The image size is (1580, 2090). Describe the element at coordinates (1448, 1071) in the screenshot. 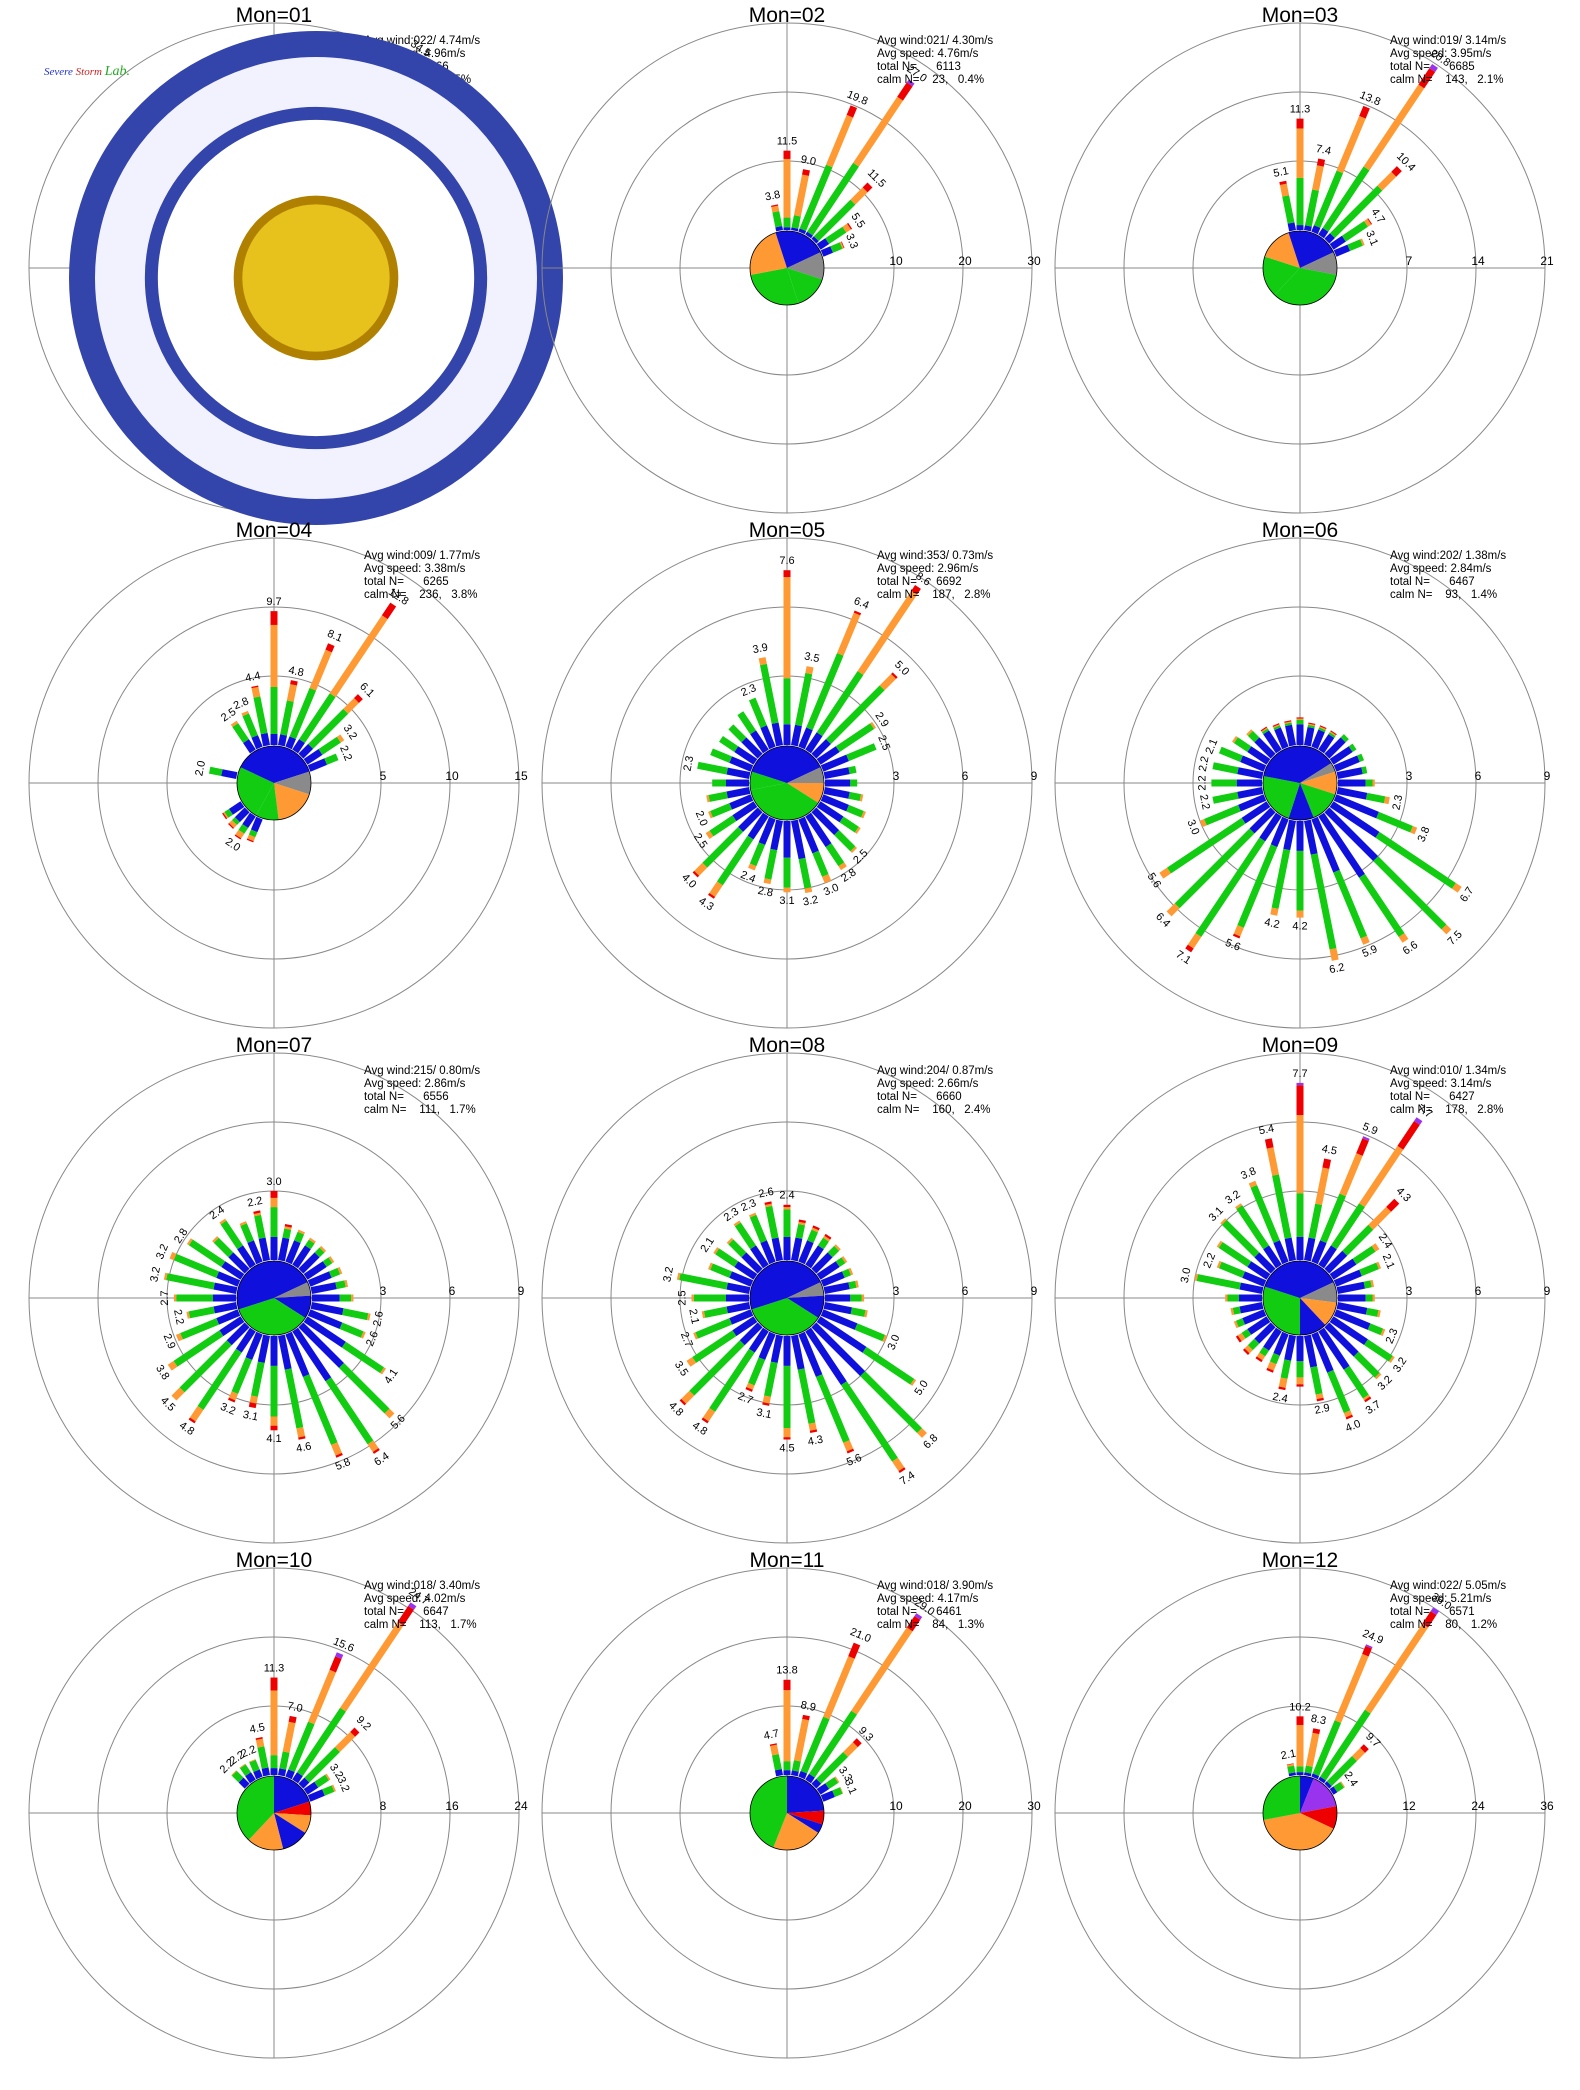

I see `stat-avg-wind: Avg wind:010/ 1.34m/s` at that location.